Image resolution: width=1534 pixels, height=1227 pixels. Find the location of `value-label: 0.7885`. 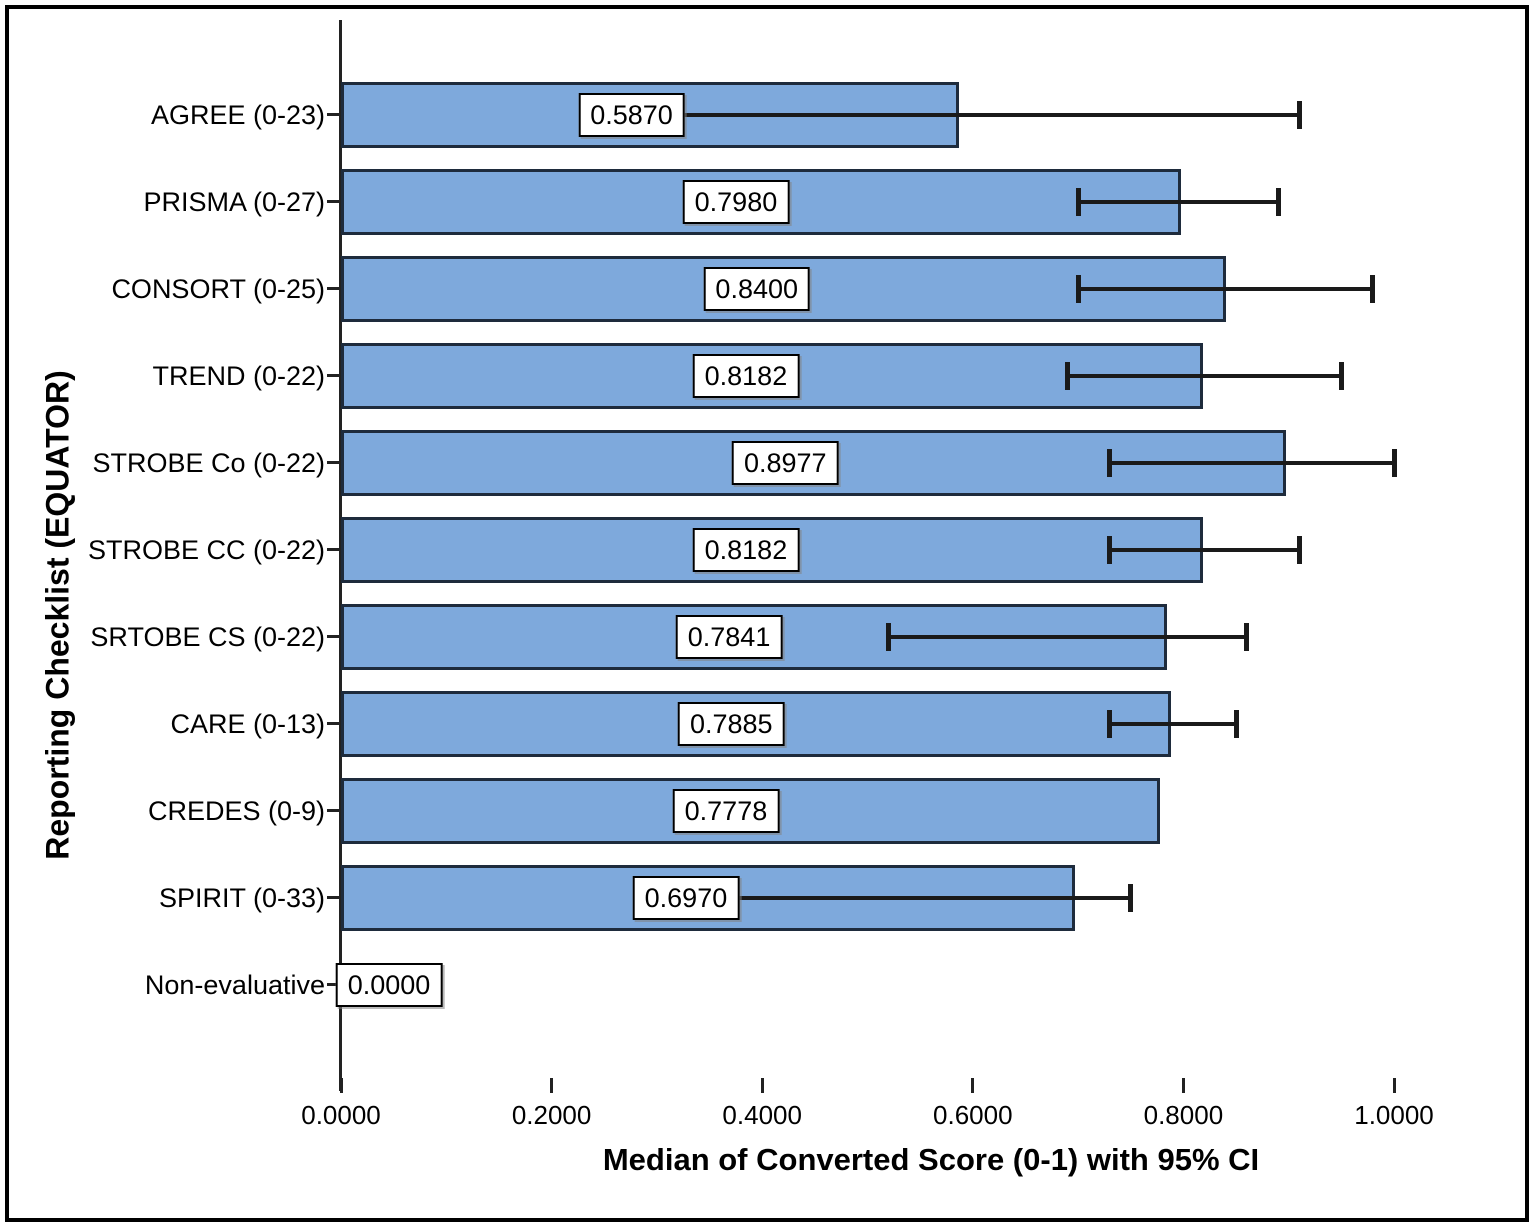

value-label: 0.7885 is located at coordinates (731, 723).